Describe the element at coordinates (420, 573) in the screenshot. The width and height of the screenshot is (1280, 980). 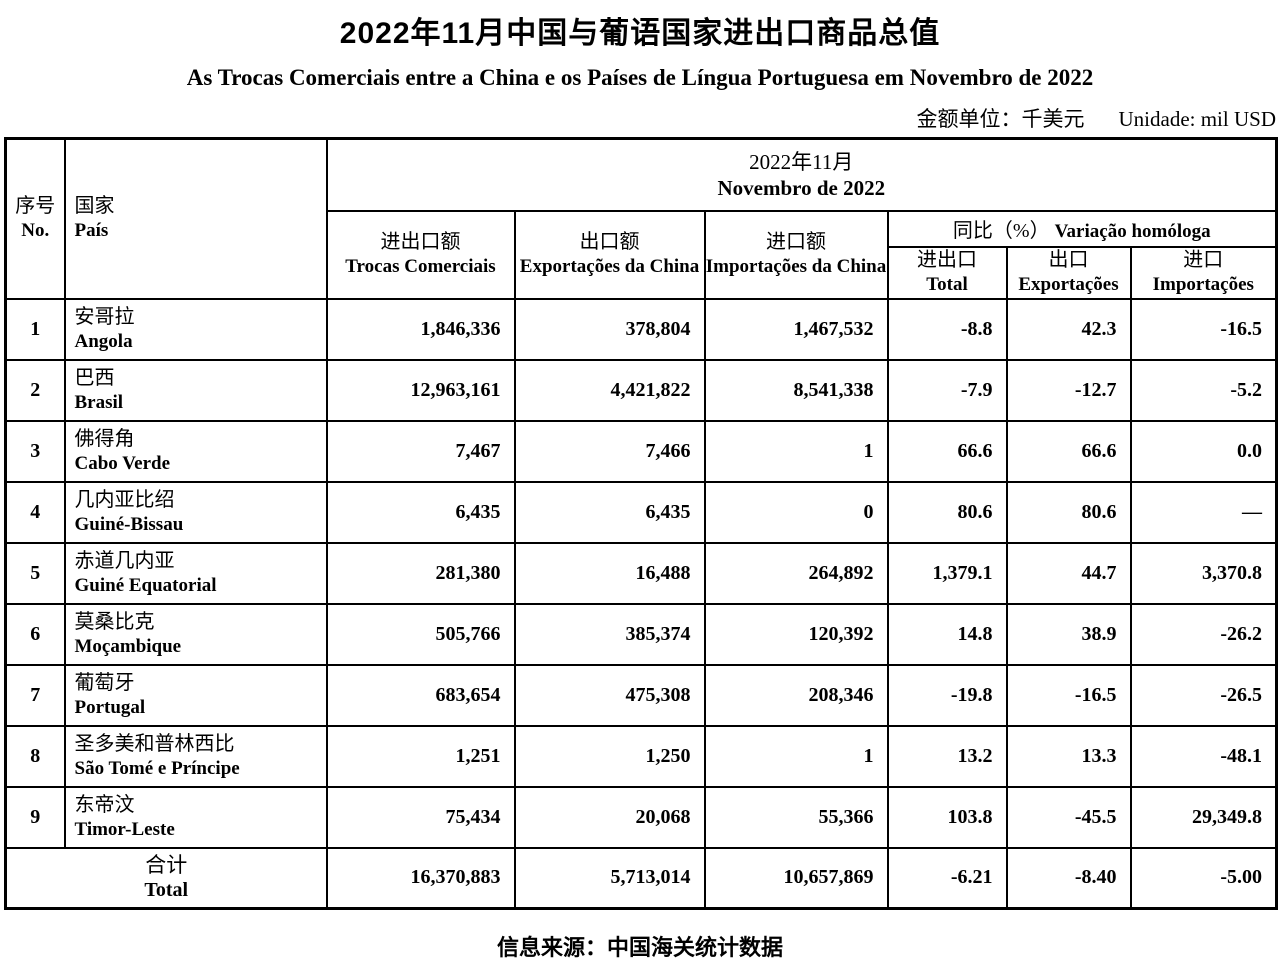
I see `trade-value: 281,380` at that location.